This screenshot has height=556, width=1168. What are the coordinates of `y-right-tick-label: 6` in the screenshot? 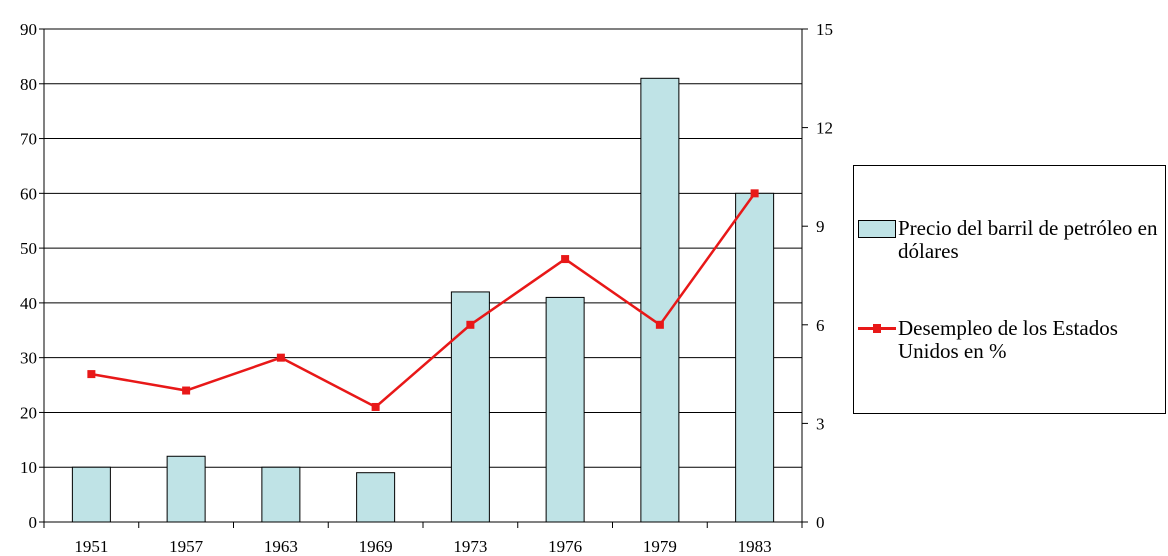 It's located at (820, 325).